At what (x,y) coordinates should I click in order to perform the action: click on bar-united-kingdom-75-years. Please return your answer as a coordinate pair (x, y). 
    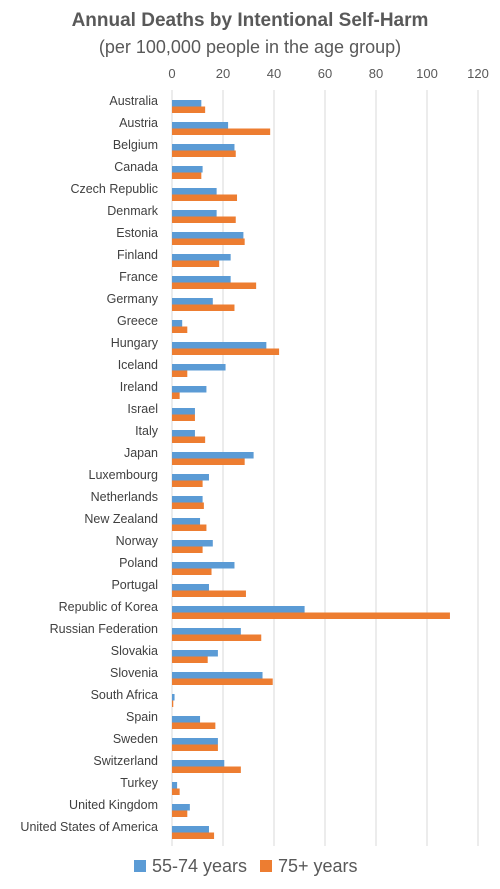
    Looking at the image, I should click on (180, 813).